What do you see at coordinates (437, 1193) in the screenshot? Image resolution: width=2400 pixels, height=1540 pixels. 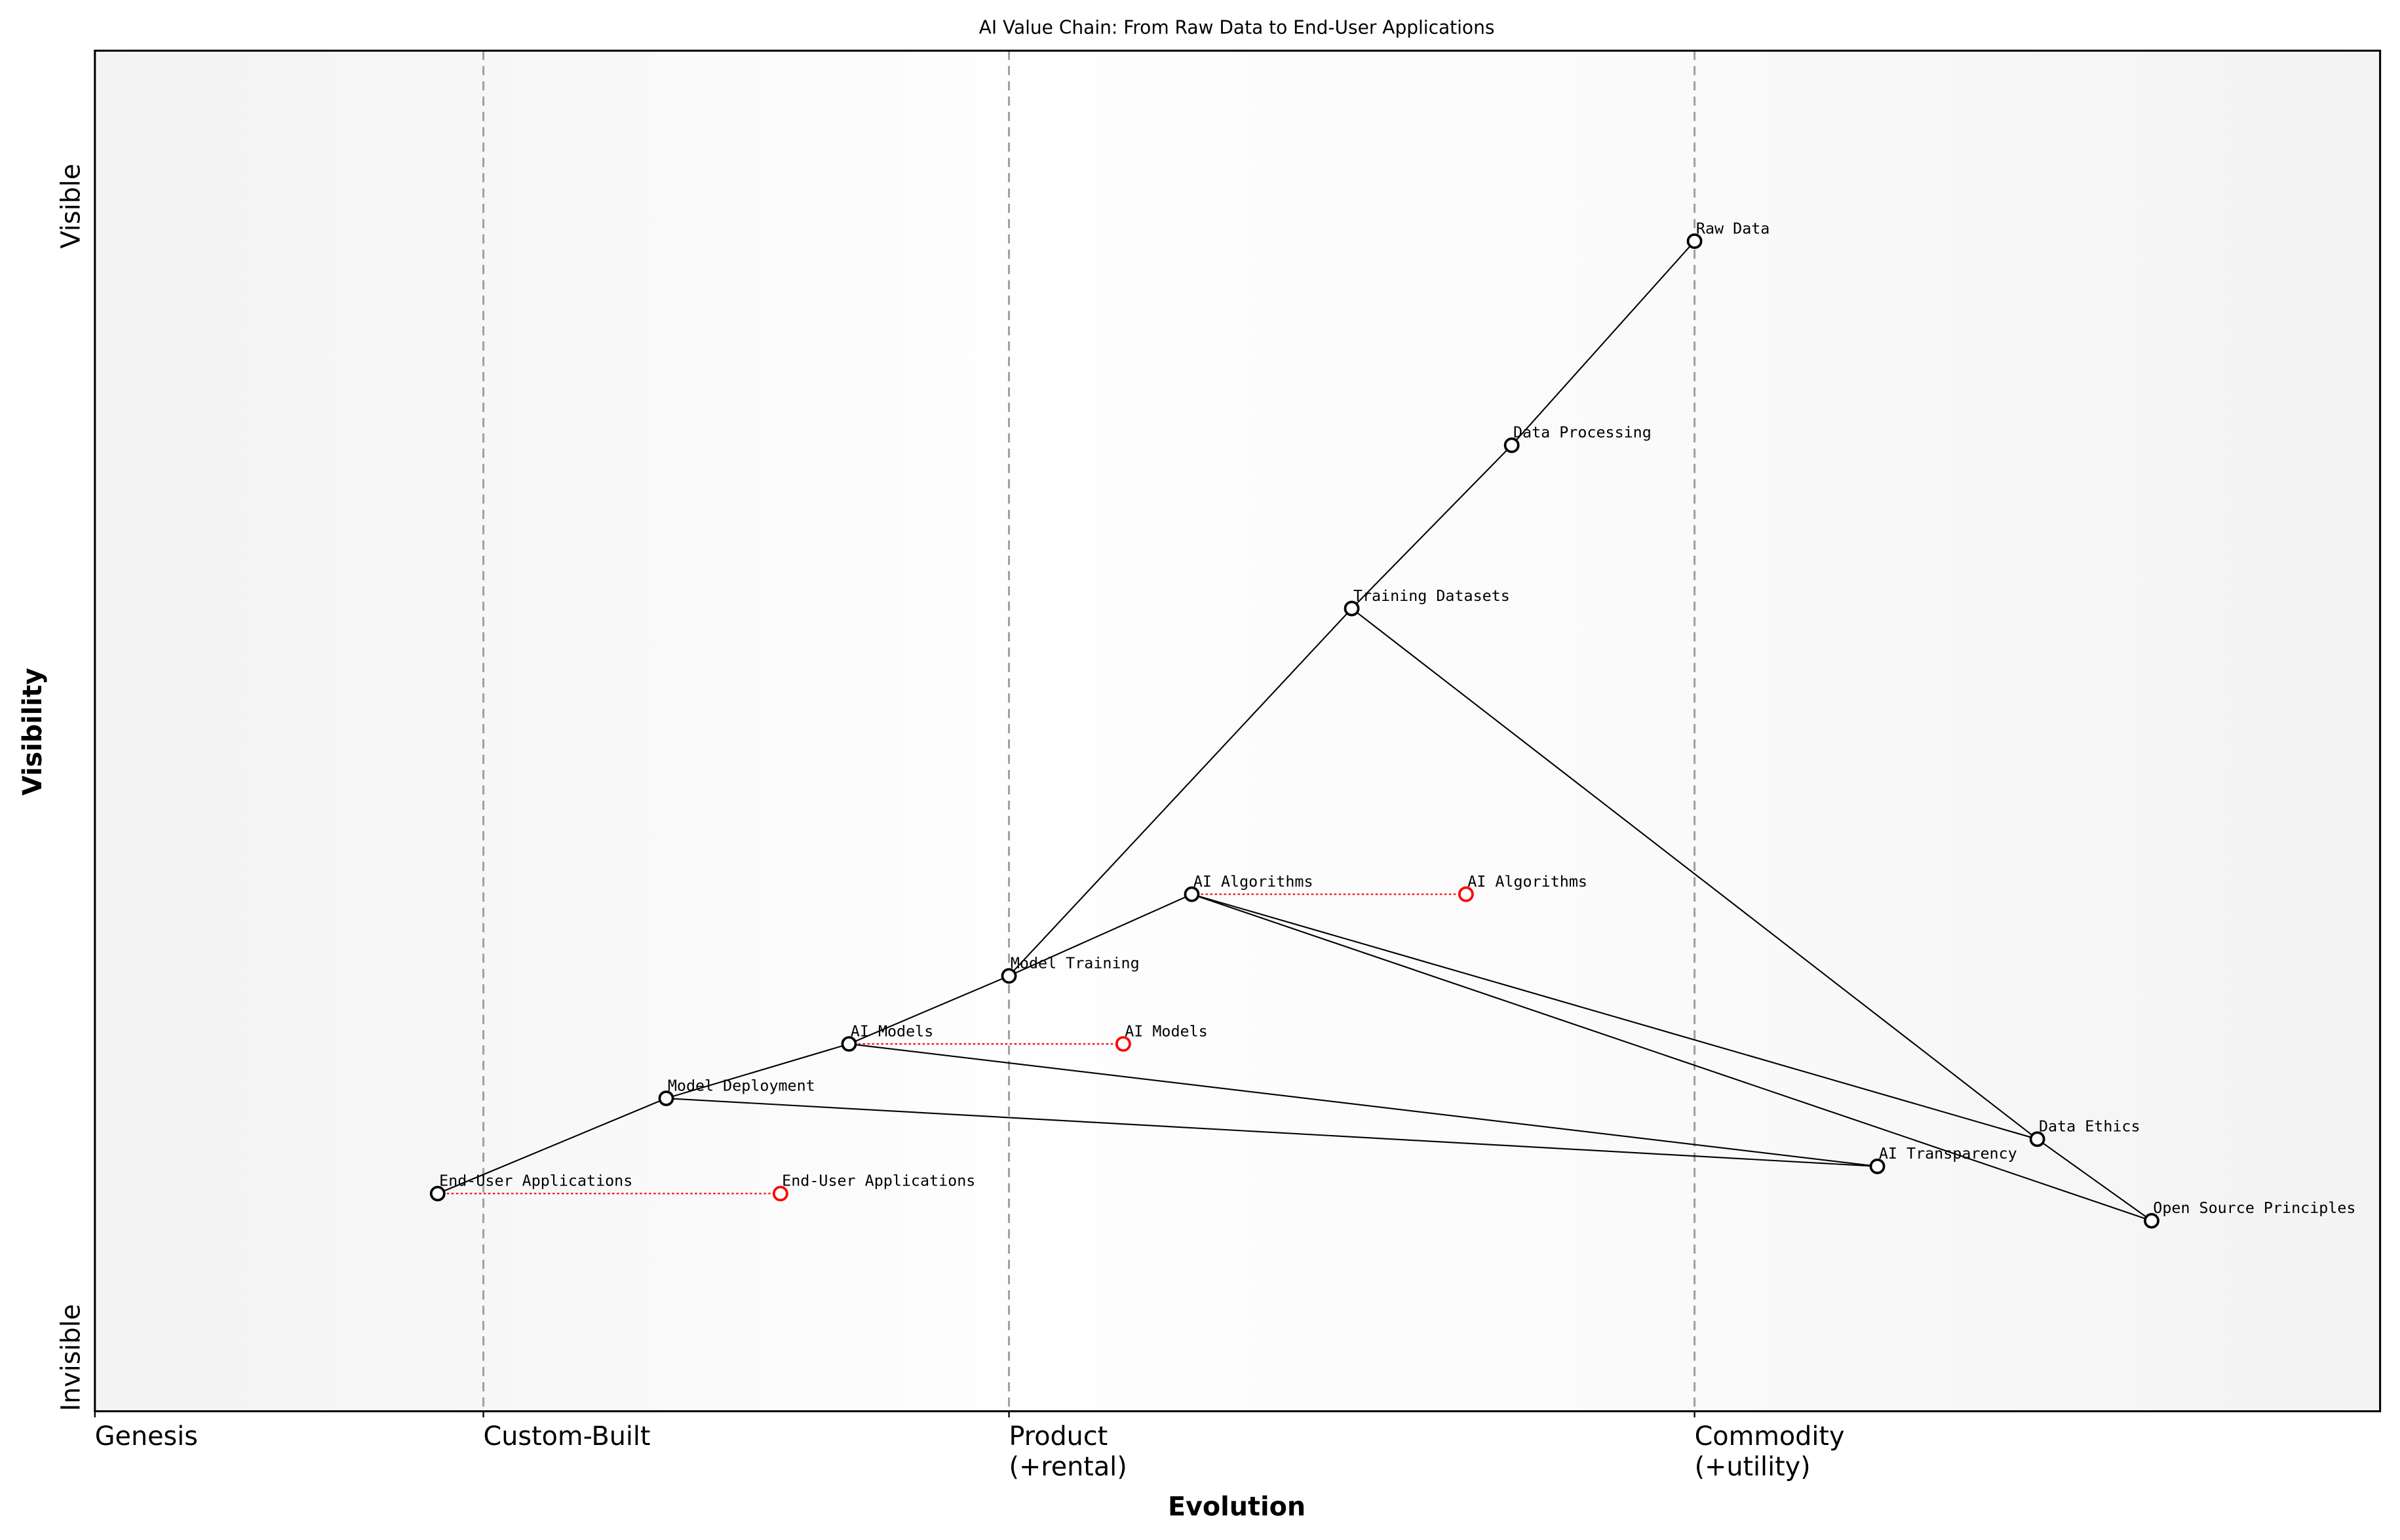 I see `component-point-end-user-applications` at bounding box center [437, 1193].